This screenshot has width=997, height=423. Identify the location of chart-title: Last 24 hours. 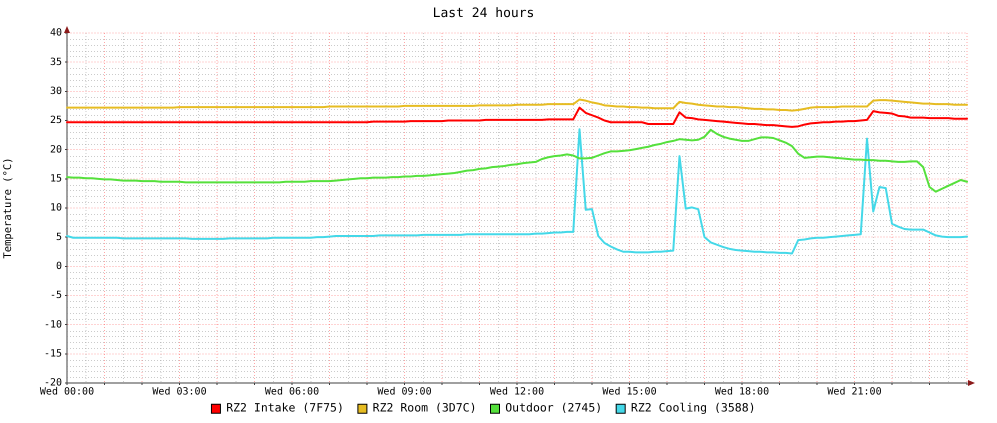
(483, 14).